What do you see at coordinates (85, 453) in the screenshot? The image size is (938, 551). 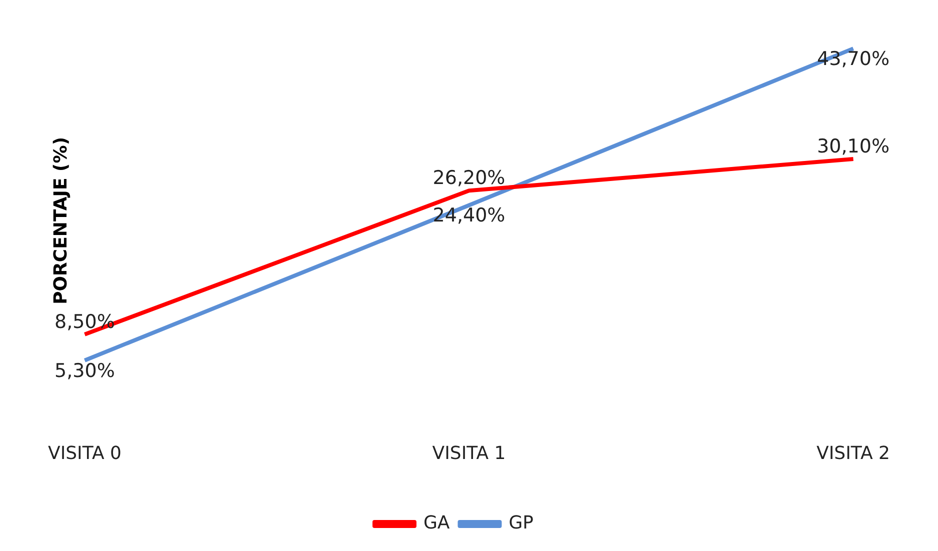 I see `x-tick-label: VISITA 0` at bounding box center [85, 453].